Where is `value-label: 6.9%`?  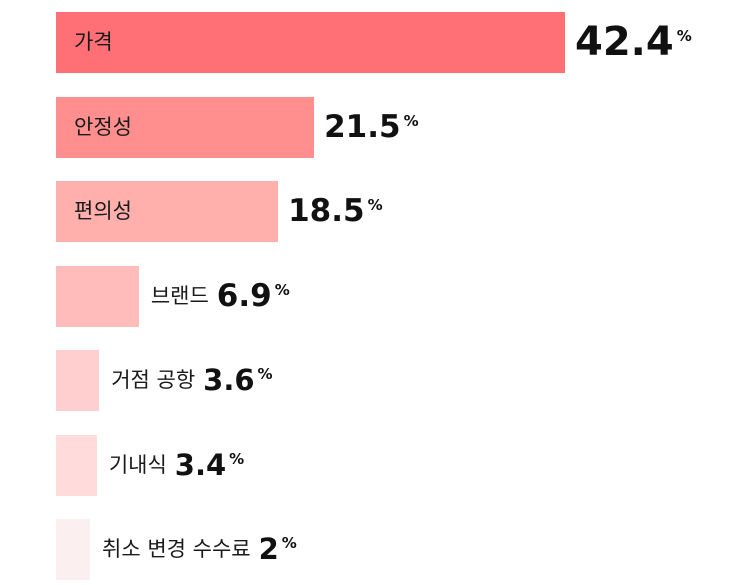 value-label: 6.9% is located at coordinates (253, 296).